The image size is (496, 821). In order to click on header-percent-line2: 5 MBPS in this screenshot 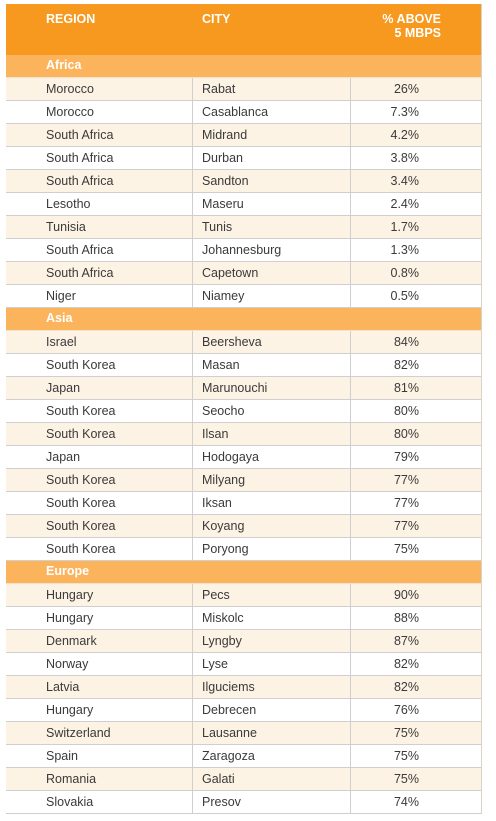, I will do `click(417, 33)`.